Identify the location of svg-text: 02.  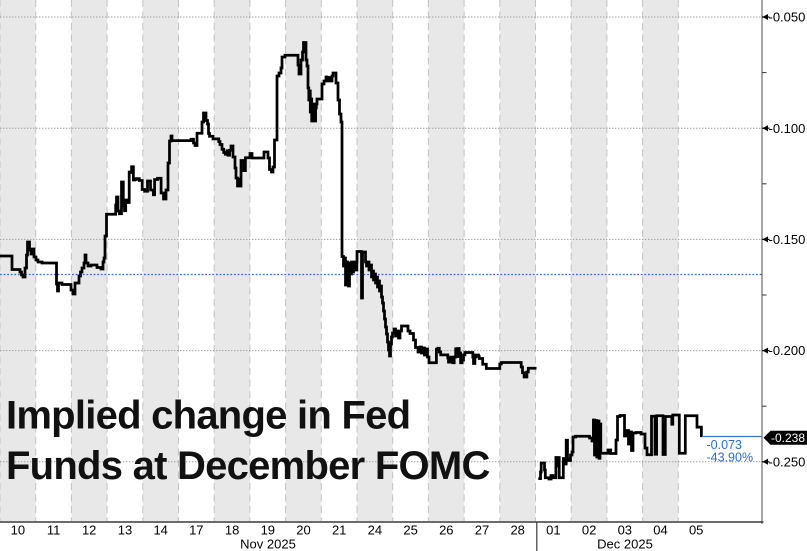
(589, 530).